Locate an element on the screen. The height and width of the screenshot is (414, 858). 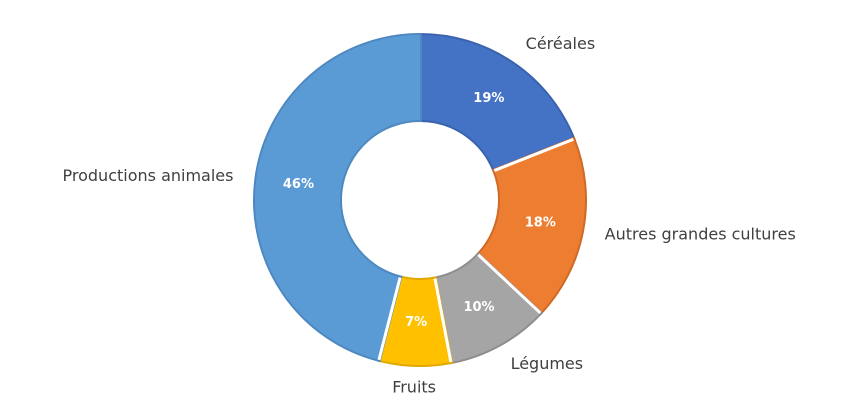
category-label: Fruits is located at coordinates (414, 386).